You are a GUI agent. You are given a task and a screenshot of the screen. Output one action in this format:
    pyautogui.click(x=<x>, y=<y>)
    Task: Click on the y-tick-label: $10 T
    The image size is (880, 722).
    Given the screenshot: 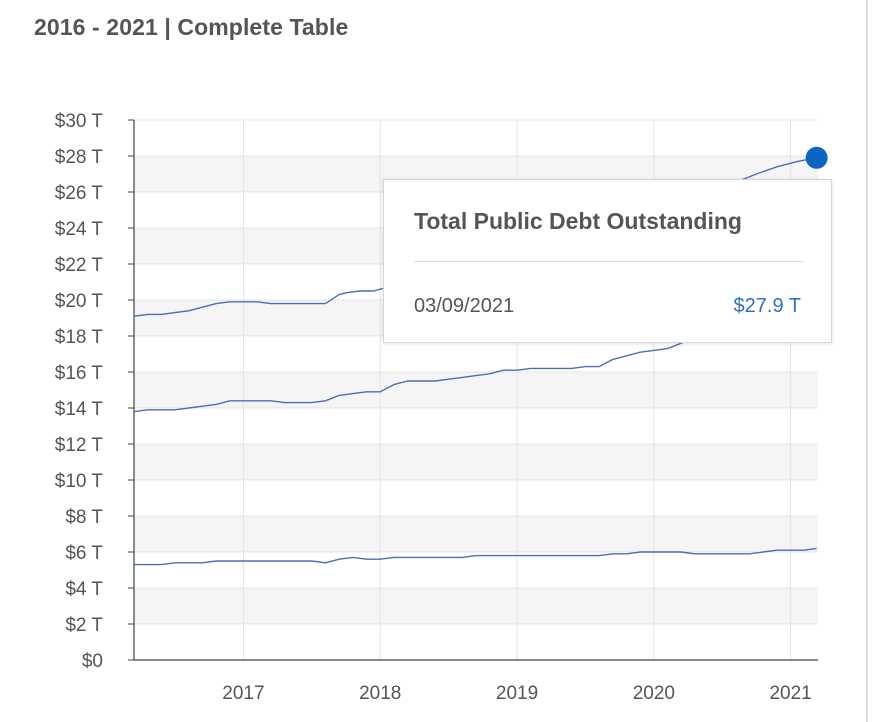 What is the action you would take?
    pyautogui.click(x=79, y=481)
    